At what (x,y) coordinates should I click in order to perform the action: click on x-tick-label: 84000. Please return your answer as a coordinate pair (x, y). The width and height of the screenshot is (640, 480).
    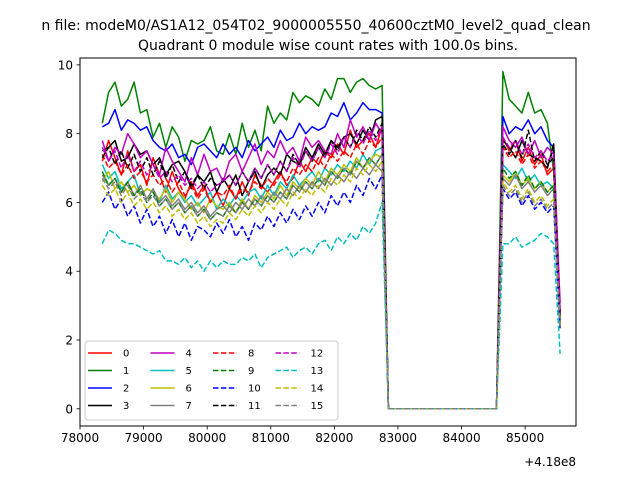
    Looking at the image, I should click on (461, 438).